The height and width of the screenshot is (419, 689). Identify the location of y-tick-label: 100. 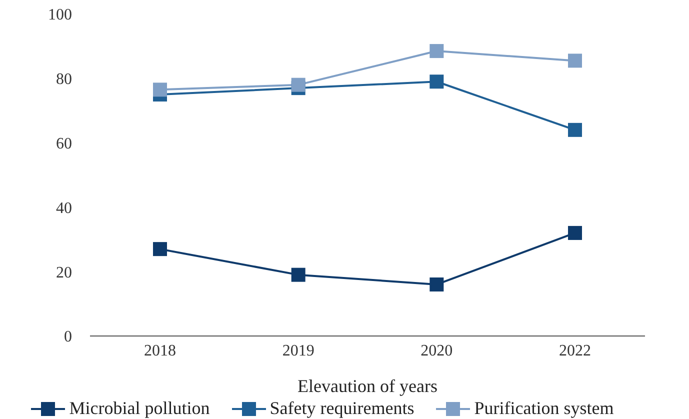
(60, 15).